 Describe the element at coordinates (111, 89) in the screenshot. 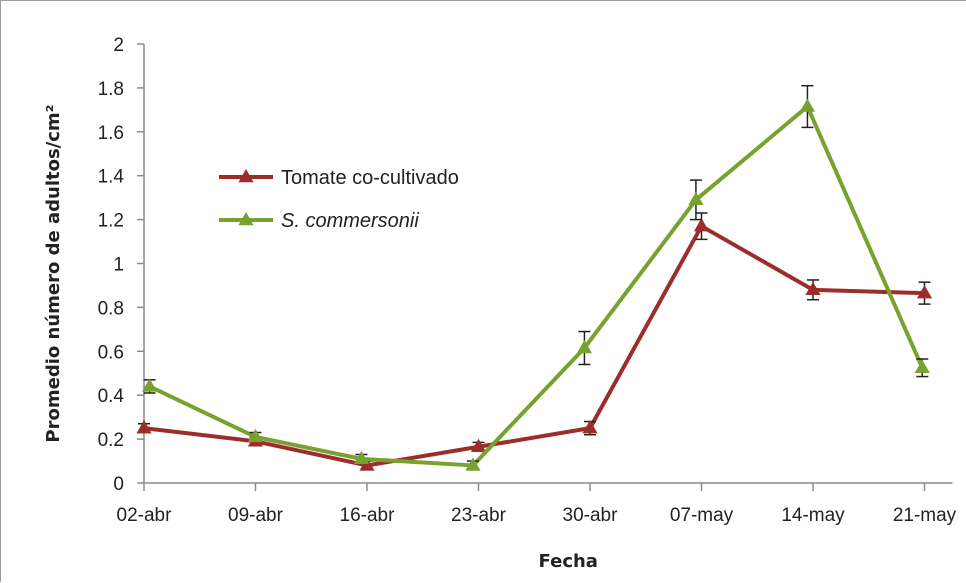

I see `y-tick-label: 1.8` at that location.